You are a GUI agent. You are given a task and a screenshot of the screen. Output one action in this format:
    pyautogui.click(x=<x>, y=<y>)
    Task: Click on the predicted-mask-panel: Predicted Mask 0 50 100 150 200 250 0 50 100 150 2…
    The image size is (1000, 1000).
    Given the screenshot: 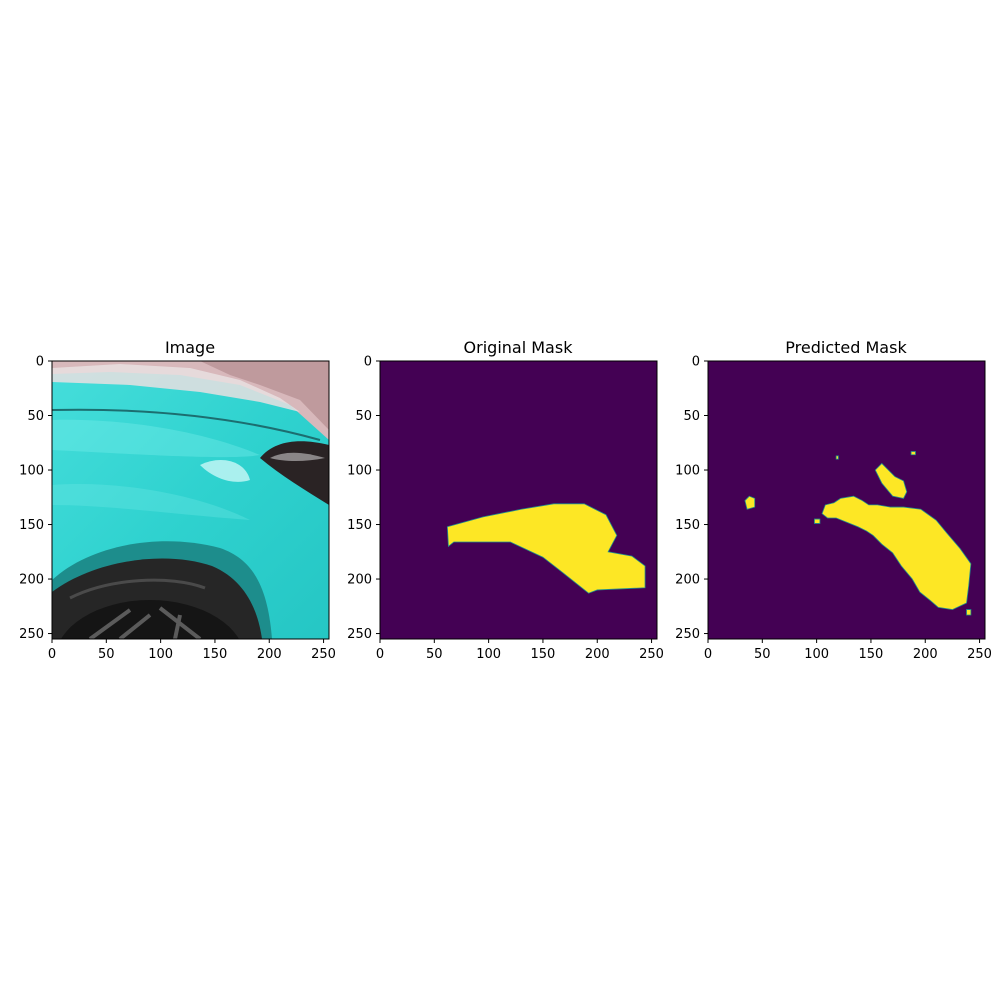 What is the action you would take?
    pyautogui.click(x=833, y=500)
    